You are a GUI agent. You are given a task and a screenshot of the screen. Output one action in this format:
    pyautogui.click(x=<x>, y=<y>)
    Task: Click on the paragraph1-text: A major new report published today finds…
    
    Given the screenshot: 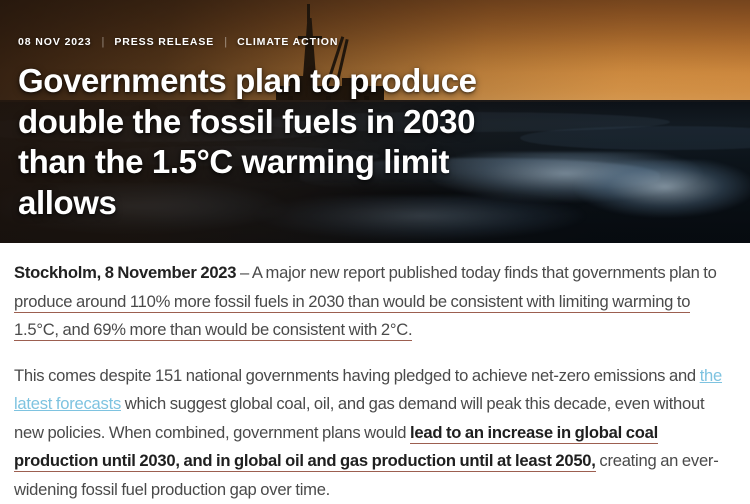 What is the action you would take?
    pyautogui.click(x=484, y=272)
    